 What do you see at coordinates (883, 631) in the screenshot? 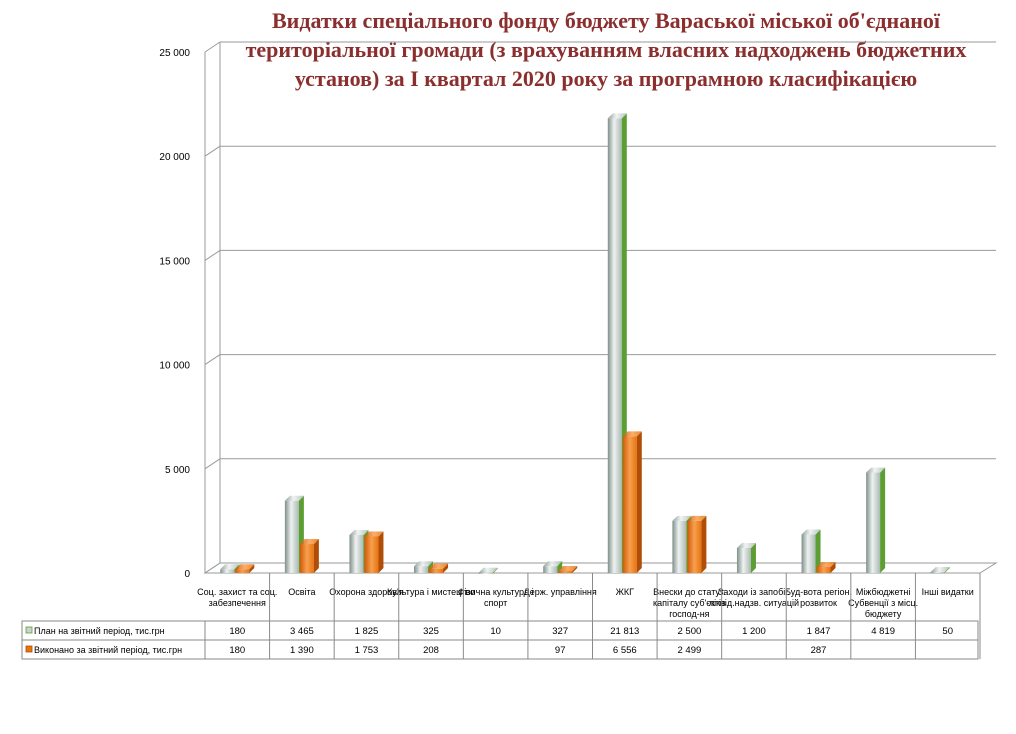
I see `data-table-cell: 4 819` at bounding box center [883, 631].